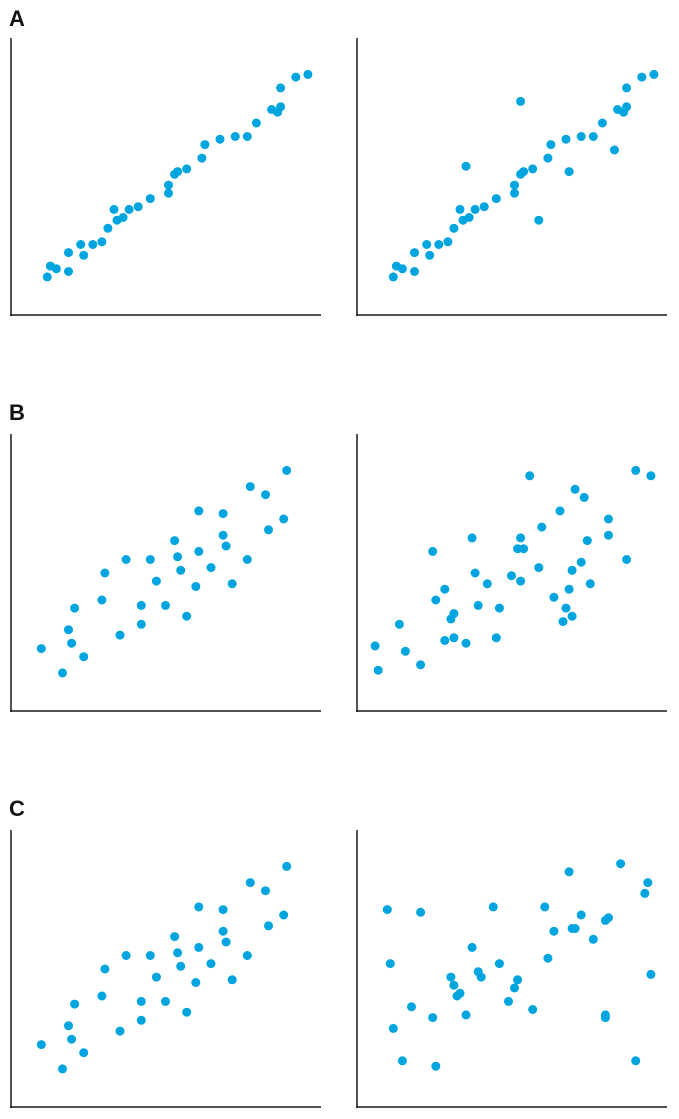 The width and height of the screenshot is (679, 1119). What do you see at coordinates (165, 573) in the screenshot?
I see `scatter-plot-b-left` at bounding box center [165, 573].